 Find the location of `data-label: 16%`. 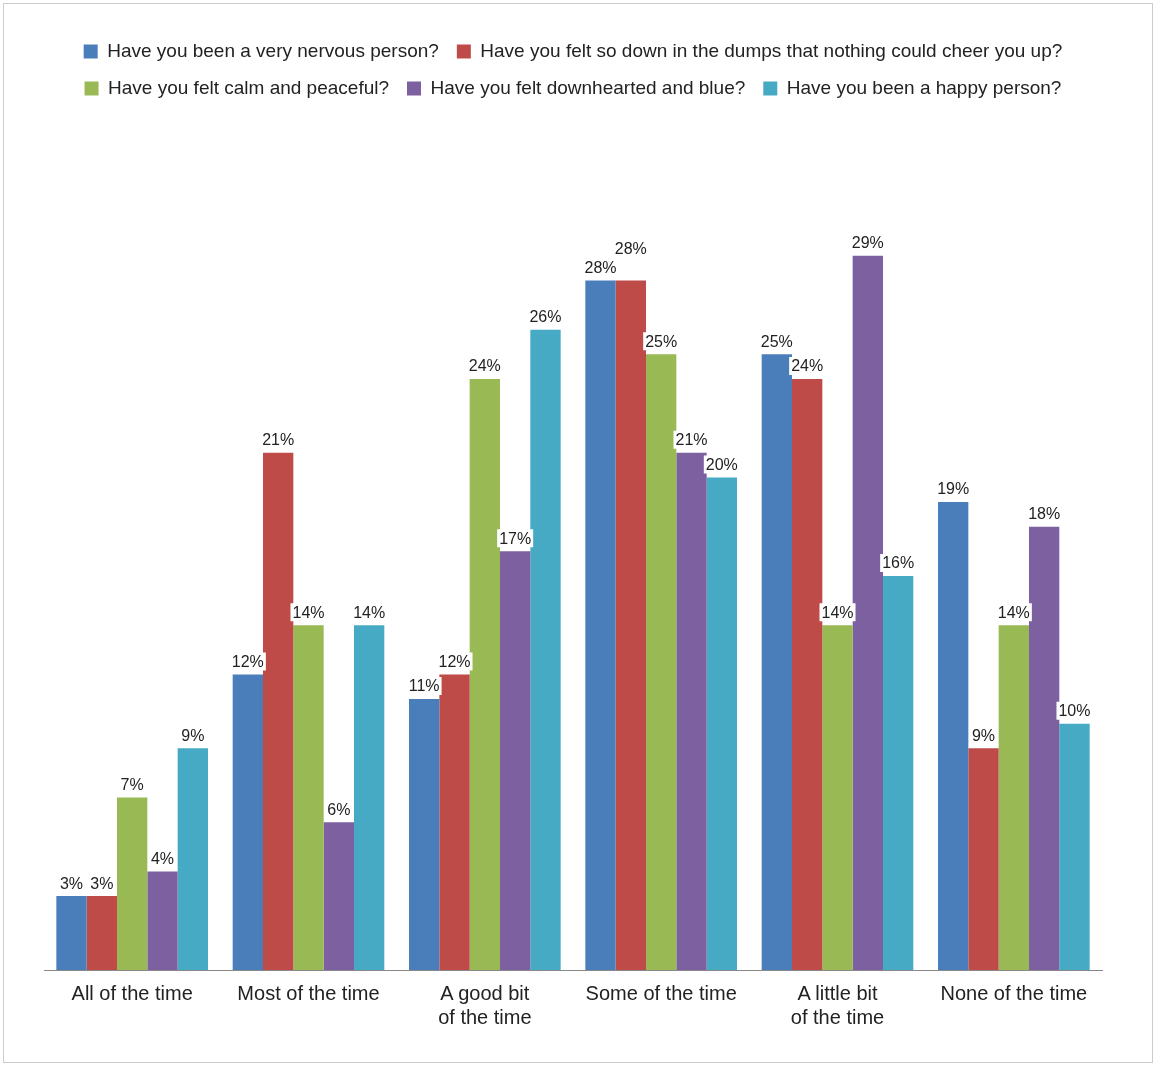

data-label: 16% is located at coordinates (898, 563).